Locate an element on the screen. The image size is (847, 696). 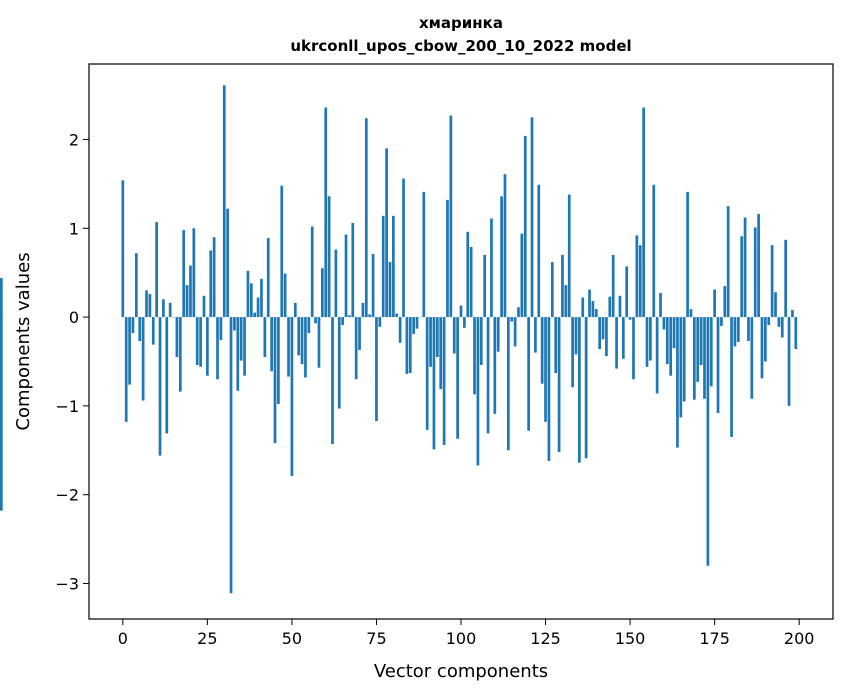
x-tick-label: 150 is located at coordinates (630, 638).